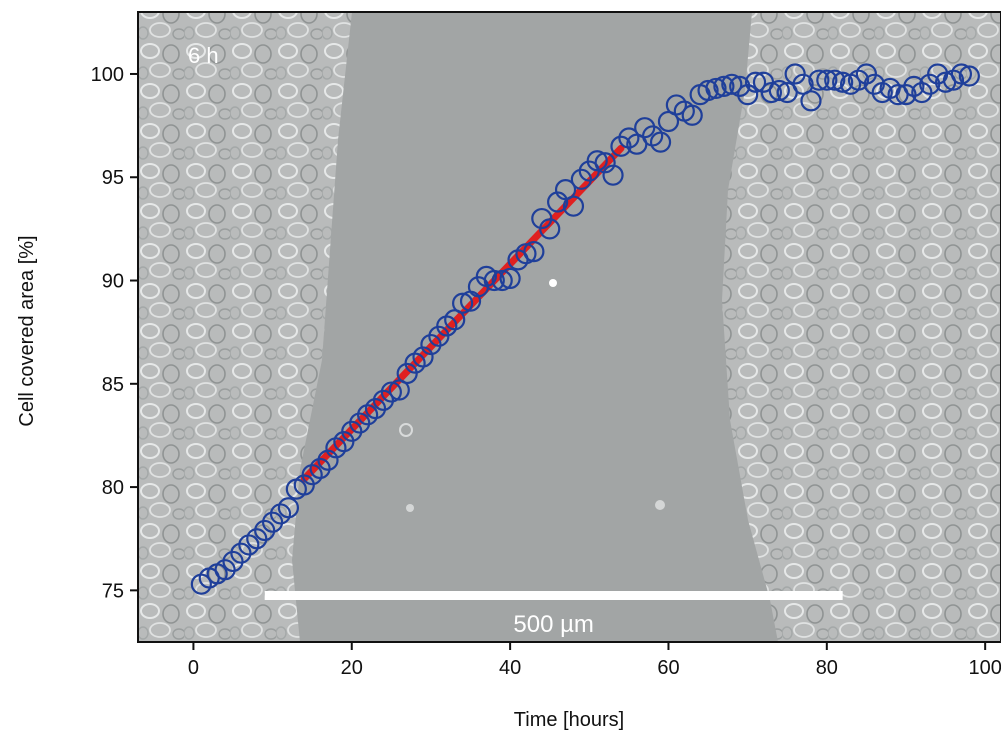 This screenshot has width=1001, height=736. What do you see at coordinates (569, 720) in the screenshot?
I see `x-axis-title: Time [hours]` at bounding box center [569, 720].